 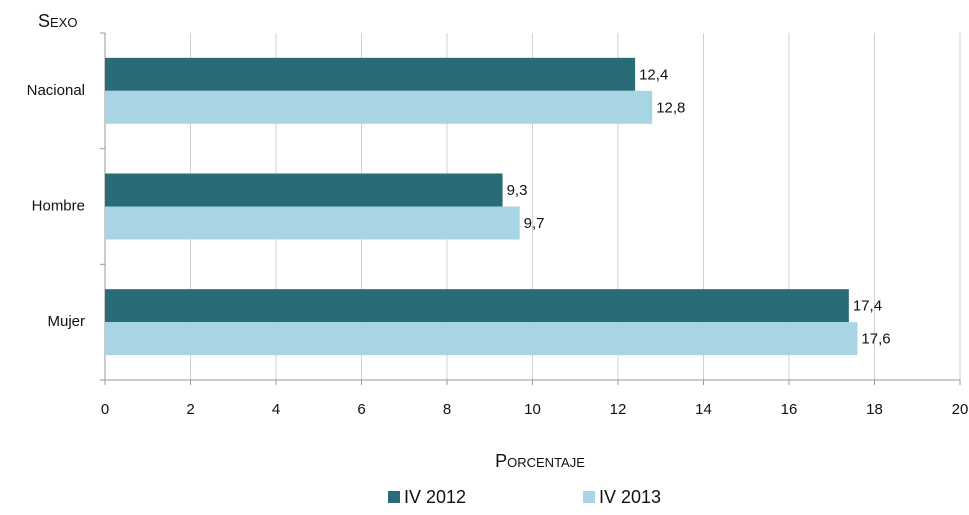 I want to click on data-label: 9,3, so click(x=517, y=190).